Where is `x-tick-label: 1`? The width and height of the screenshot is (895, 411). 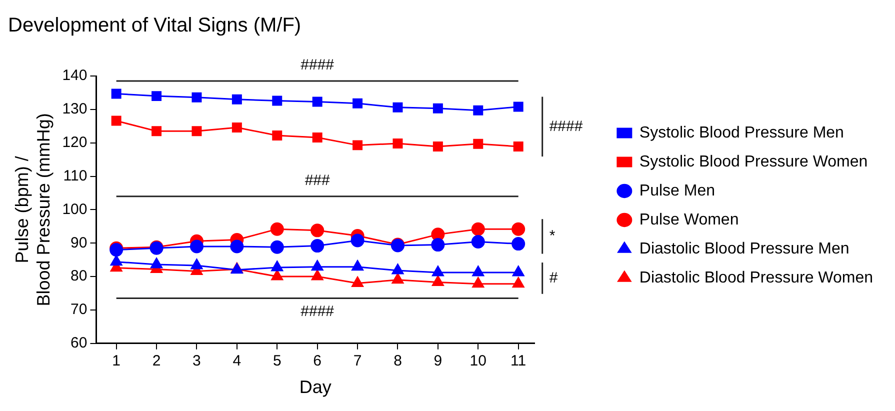 x-tick-label: 1 is located at coordinates (116, 361).